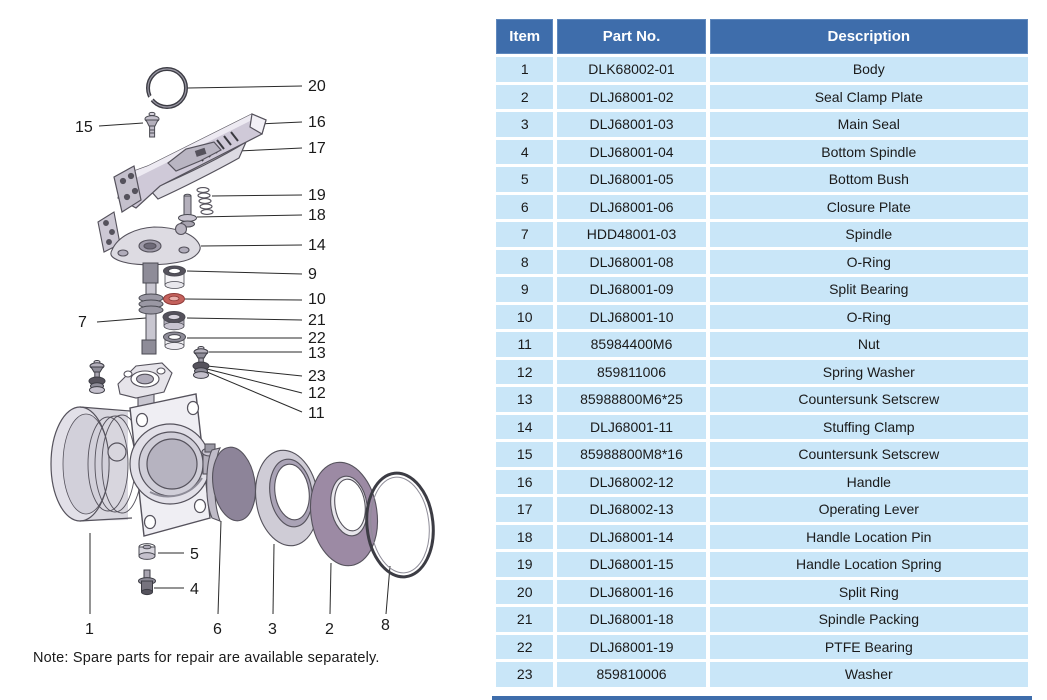  What do you see at coordinates (525, 344) in the screenshot?
I see `item-cell: 11` at bounding box center [525, 344].